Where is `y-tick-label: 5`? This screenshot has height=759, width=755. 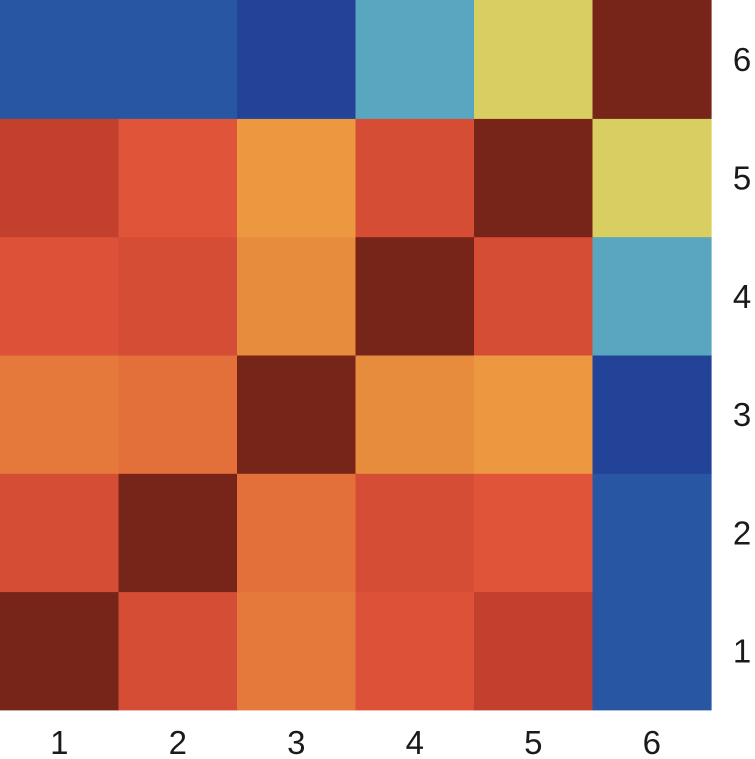 y-tick-label: 5 is located at coordinates (742, 177).